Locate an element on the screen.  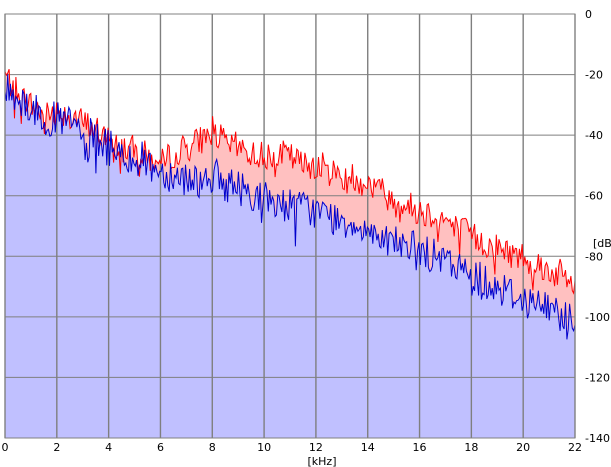
y-tick-label: -120 is located at coordinates (597, 377).